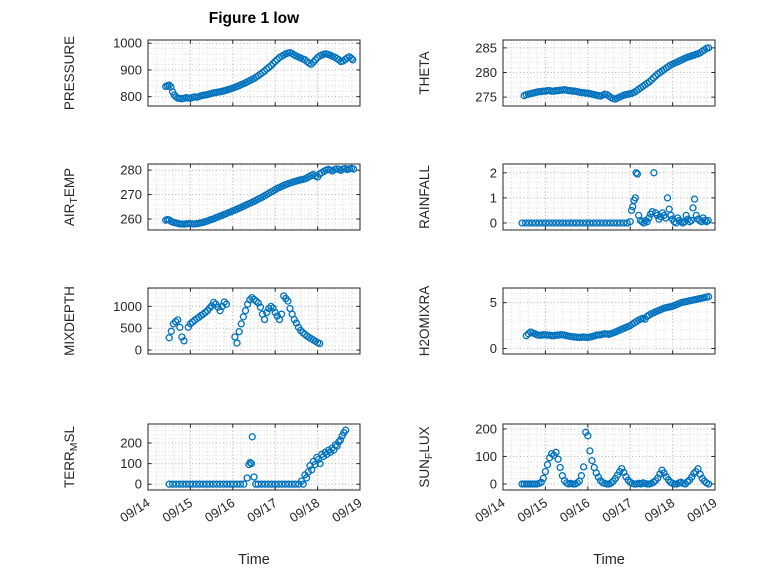  I want to click on y-tick-label: 270, so click(131, 194).